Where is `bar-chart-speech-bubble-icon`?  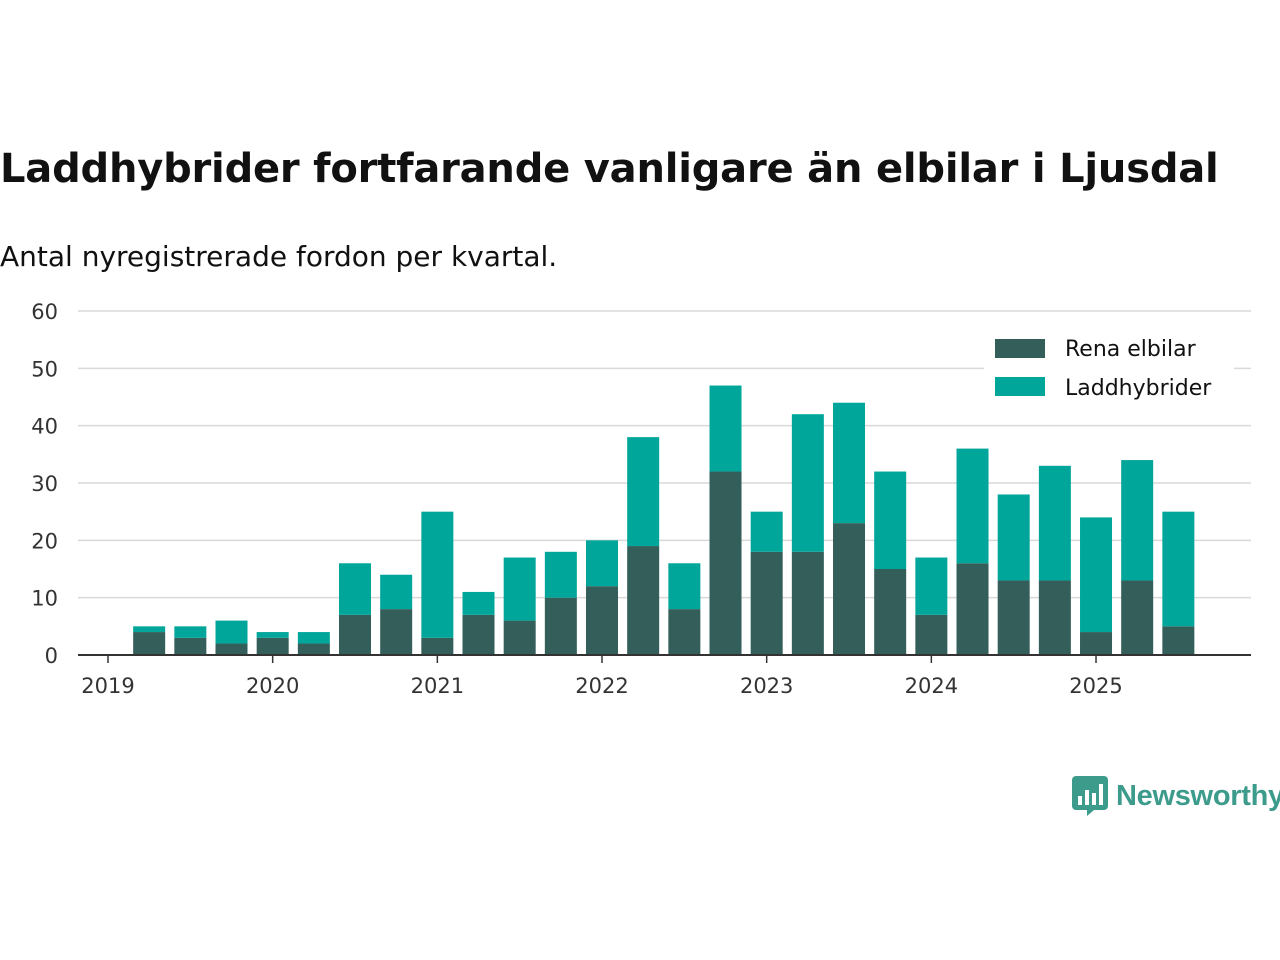
bar-chart-speech-bubble-icon is located at coordinates (1090, 796).